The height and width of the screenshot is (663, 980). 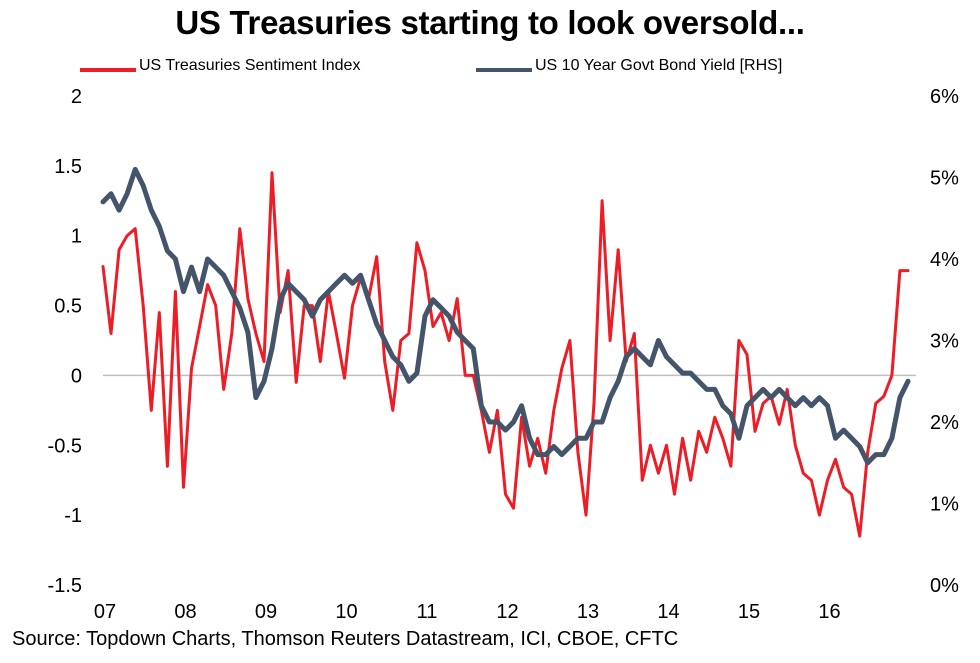 I want to click on left-axis-tick-label: 2, so click(x=76, y=97).